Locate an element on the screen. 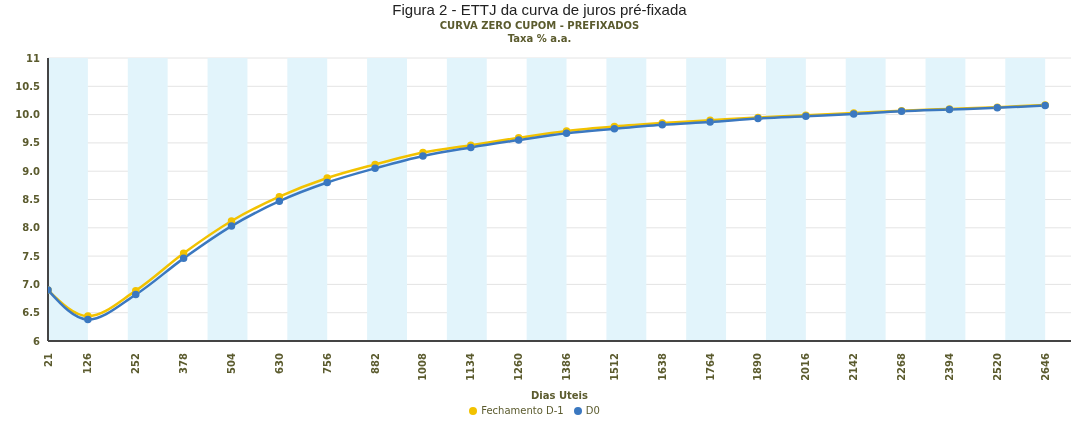 The image size is (1071, 431). chart-subtitle: CURVA ZERO CUPOM - PREFIXADOS is located at coordinates (539, 25).